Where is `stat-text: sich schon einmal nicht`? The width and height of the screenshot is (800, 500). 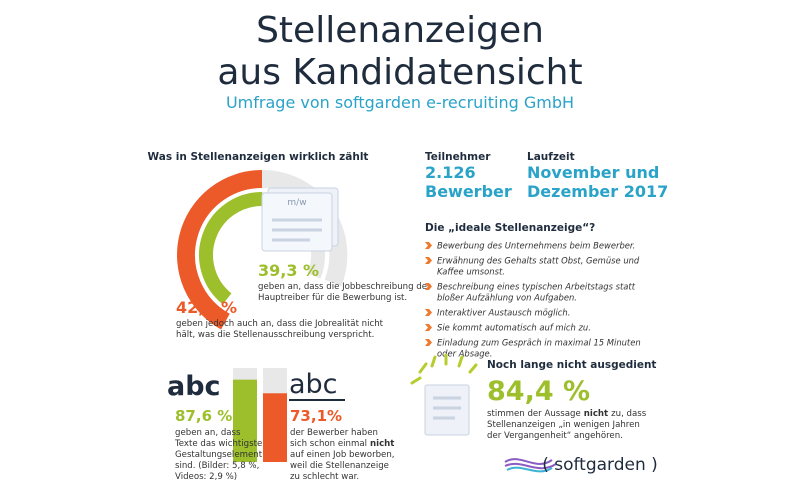
stat-text: sich schon einmal nicht is located at coordinates (342, 444).